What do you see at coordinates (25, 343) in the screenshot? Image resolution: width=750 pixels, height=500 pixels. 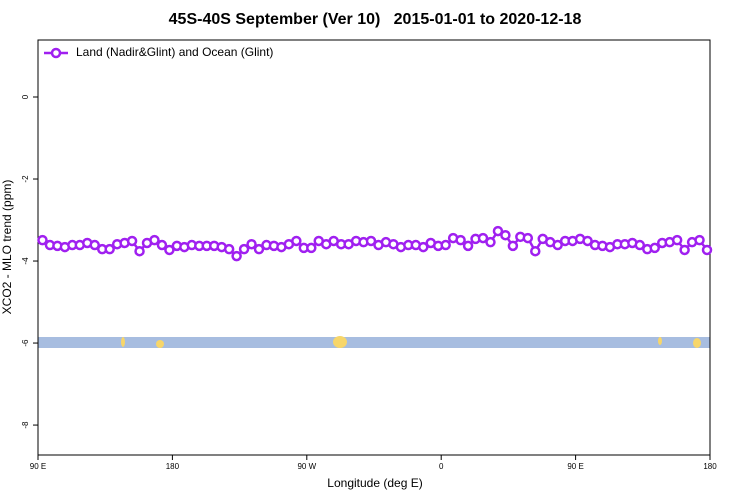 I see `y-tick-label: -6` at bounding box center [25, 343].